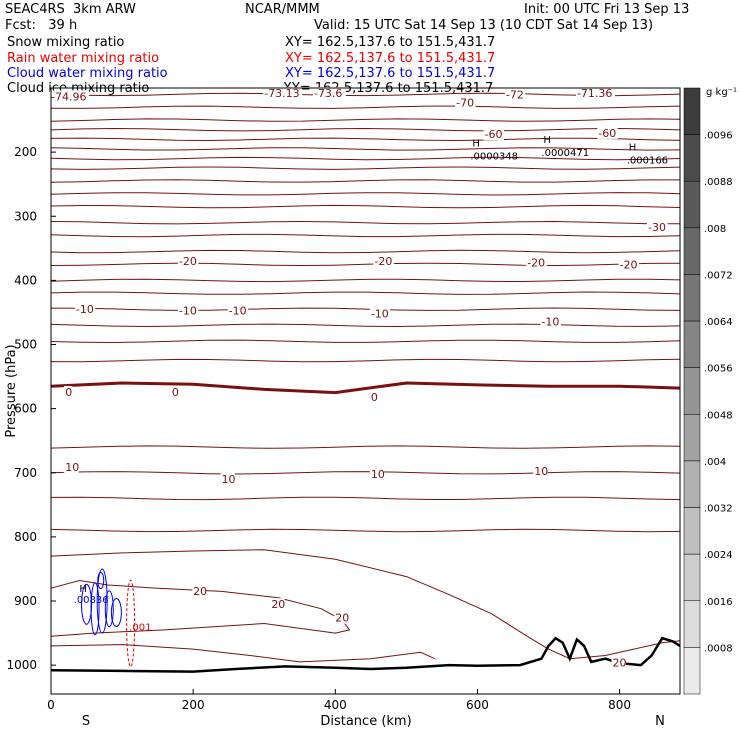  What do you see at coordinates (565, 153) in the screenshot?
I see `high-value-label: .0000471` at bounding box center [565, 153].